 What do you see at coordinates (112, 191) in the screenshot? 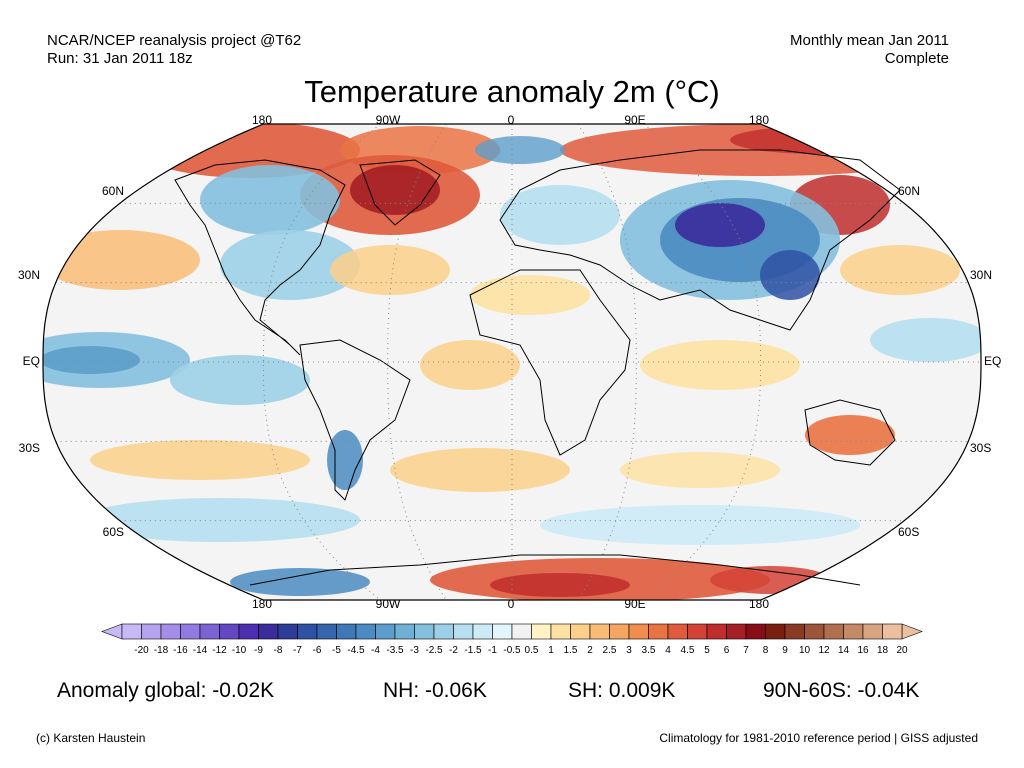
I see `lat-label-left: 60N` at bounding box center [112, 191].